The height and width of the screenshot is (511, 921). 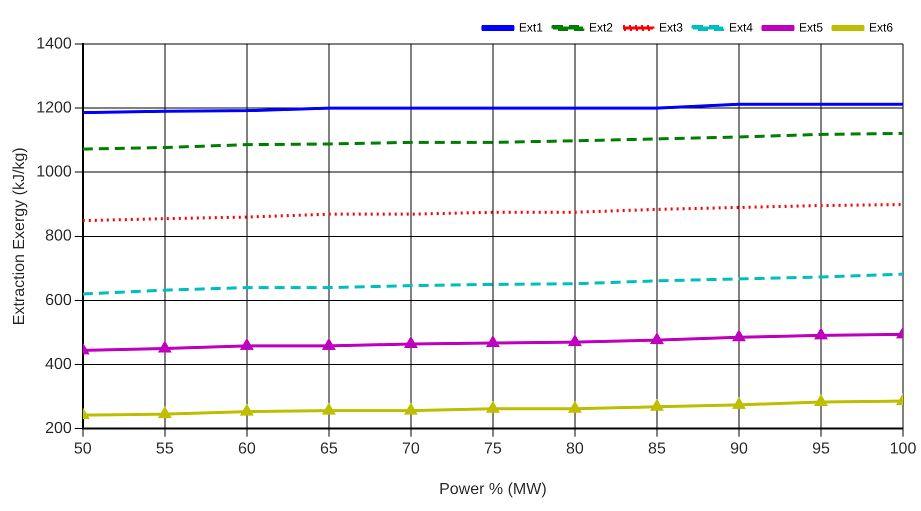 I want to click on x-axis-title: Power % (MW), so click(x=493, y=489).